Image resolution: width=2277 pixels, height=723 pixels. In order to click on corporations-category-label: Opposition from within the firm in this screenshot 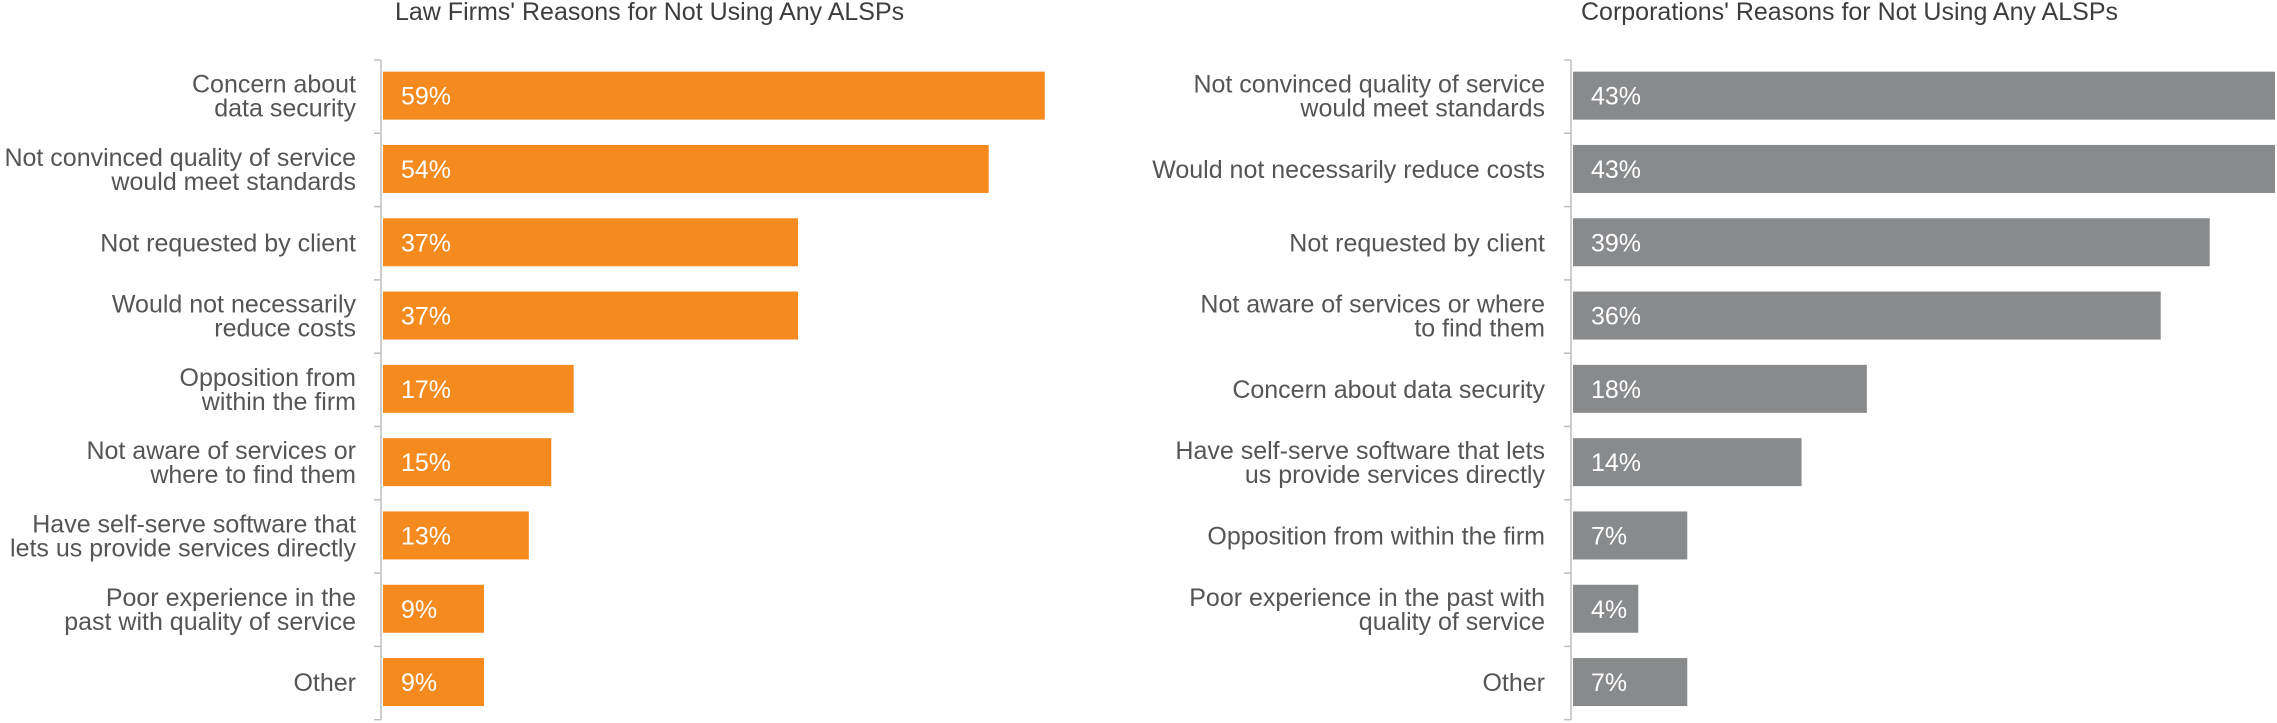, I will do `click(1376, 536)`.